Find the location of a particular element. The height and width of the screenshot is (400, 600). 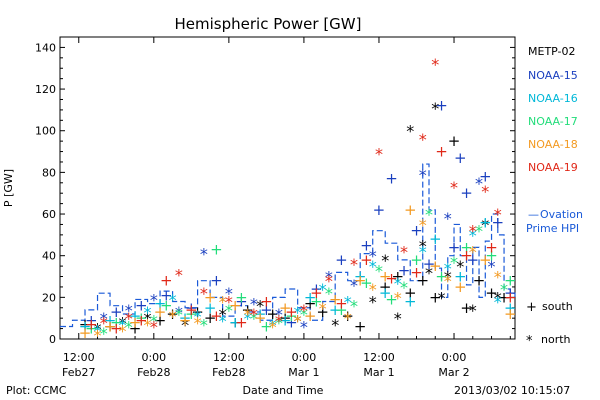

x-axis-label: Date and Time is located at coordinates (283, 390).